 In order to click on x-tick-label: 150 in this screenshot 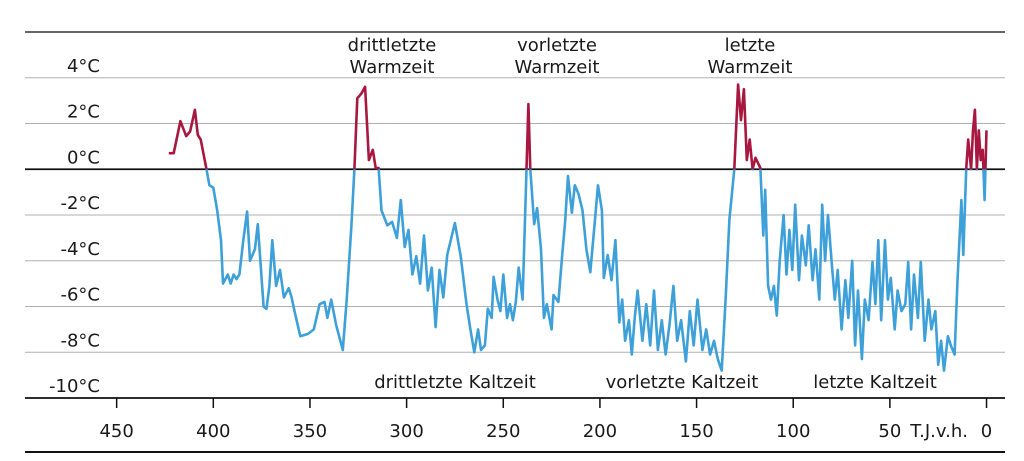, I will do `click(696, 431)`.